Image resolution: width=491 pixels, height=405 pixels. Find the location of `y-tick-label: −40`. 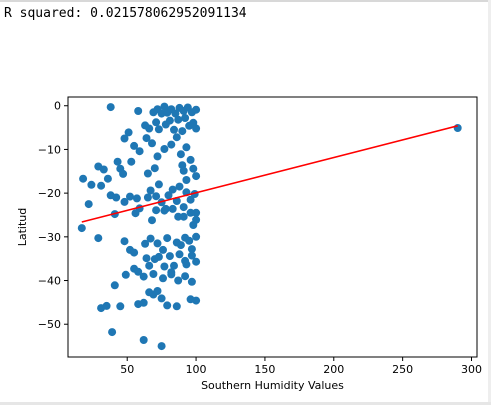

y-tick-label: −40 is located at coordinates (49, 281).